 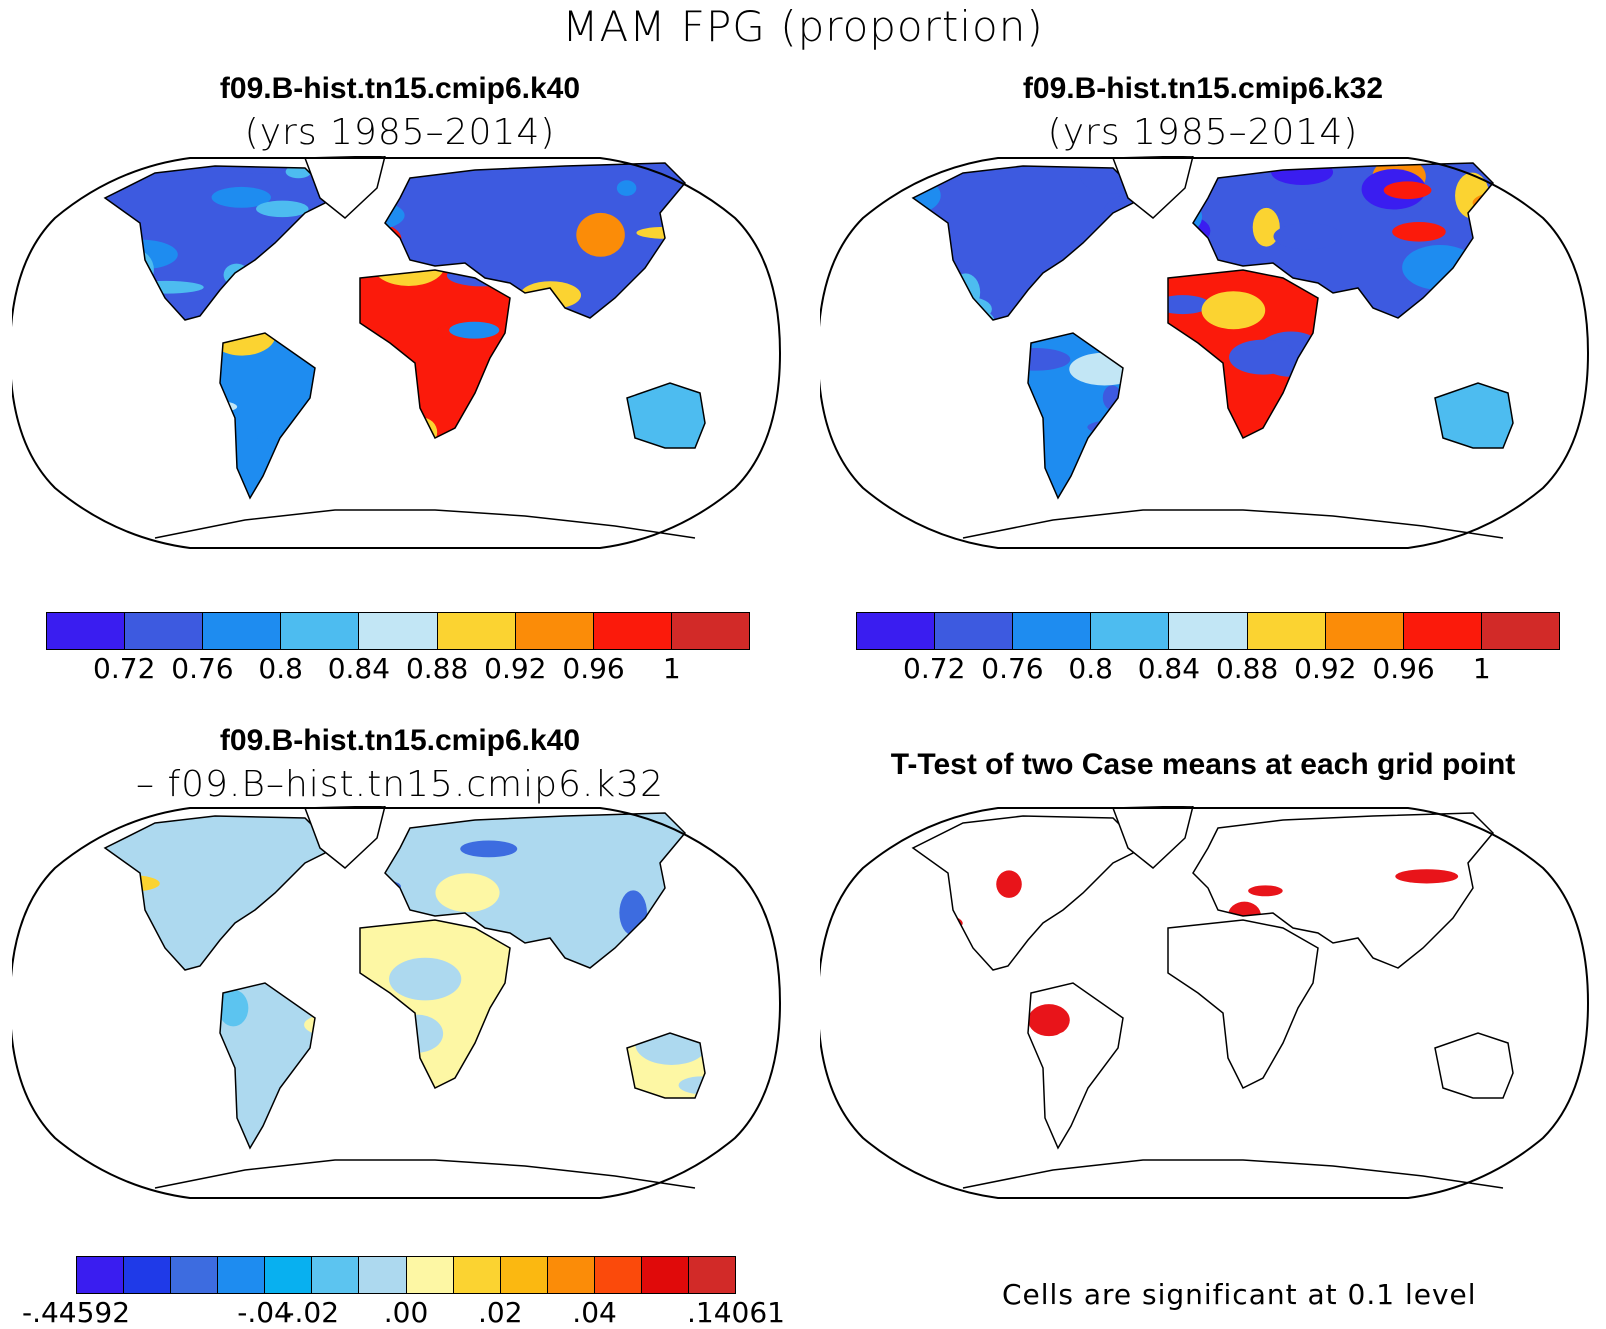 What do you see at coordinates (425, 1174) in the screenshot?
I see `antarctica-coastline` at bounding box center [425, 1174].